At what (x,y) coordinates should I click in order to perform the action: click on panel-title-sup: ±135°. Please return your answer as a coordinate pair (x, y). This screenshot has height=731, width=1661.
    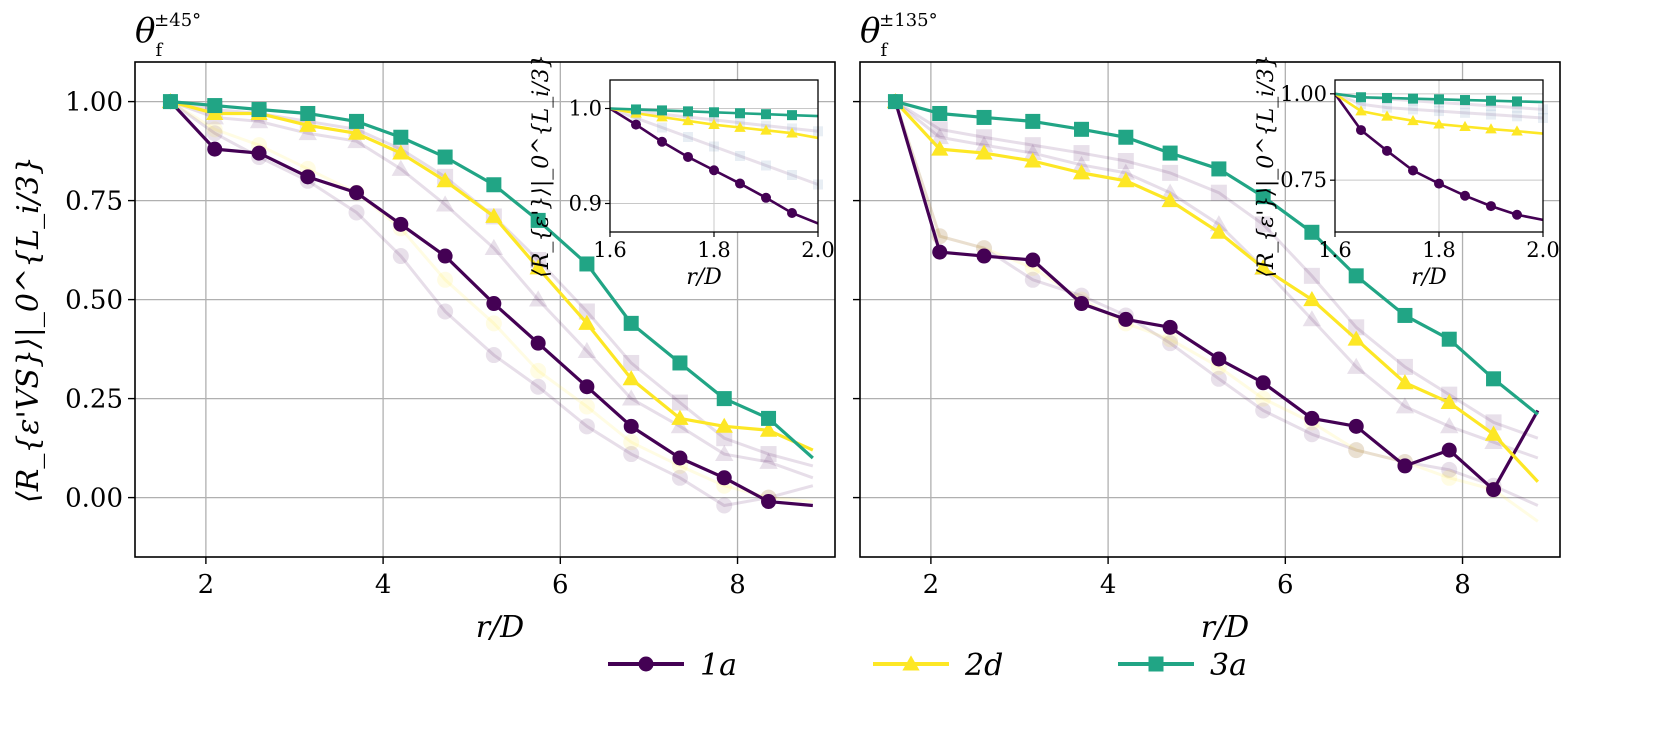
    Looking at the image, I should click on (908, 20).